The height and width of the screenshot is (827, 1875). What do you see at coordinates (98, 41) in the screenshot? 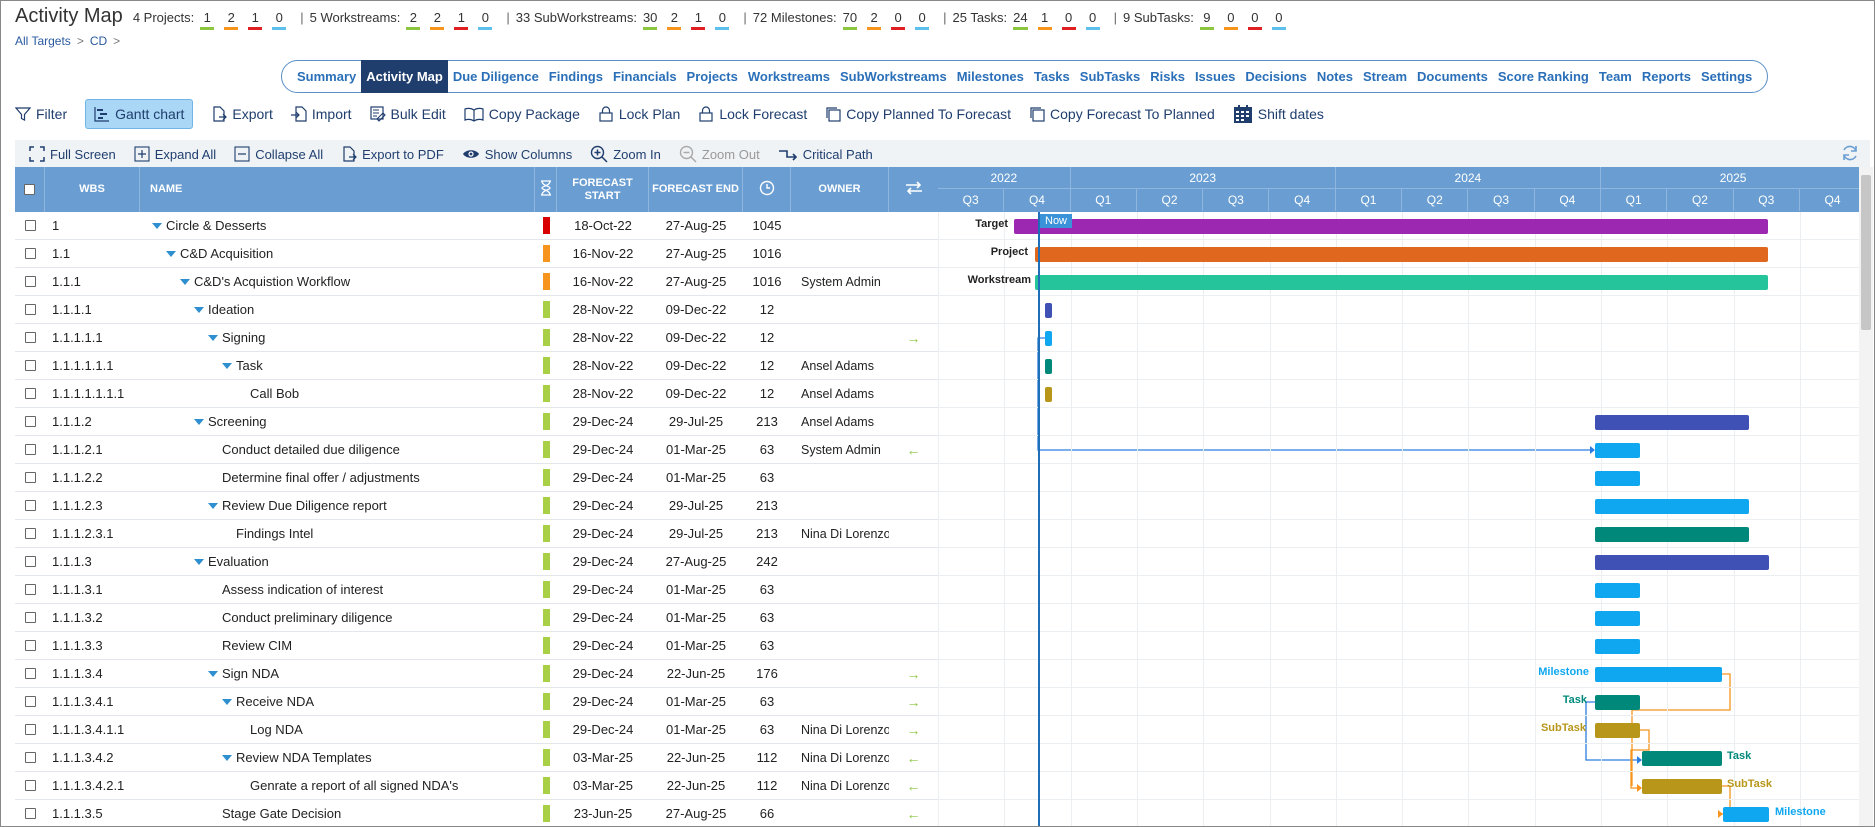
I see `breadcrumb-current: CD` at bounding box center [98, 41].